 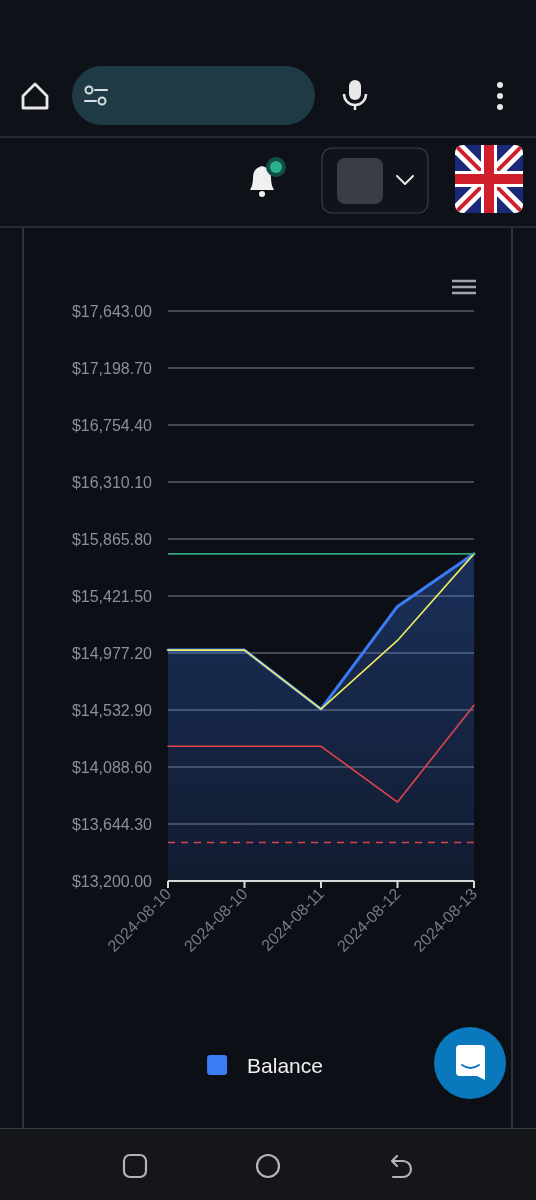 What do you see at coordinates (112, 425) in the screenshot?
I see `y-tick-label: $16,754.40` at bounding box center [112, 425].